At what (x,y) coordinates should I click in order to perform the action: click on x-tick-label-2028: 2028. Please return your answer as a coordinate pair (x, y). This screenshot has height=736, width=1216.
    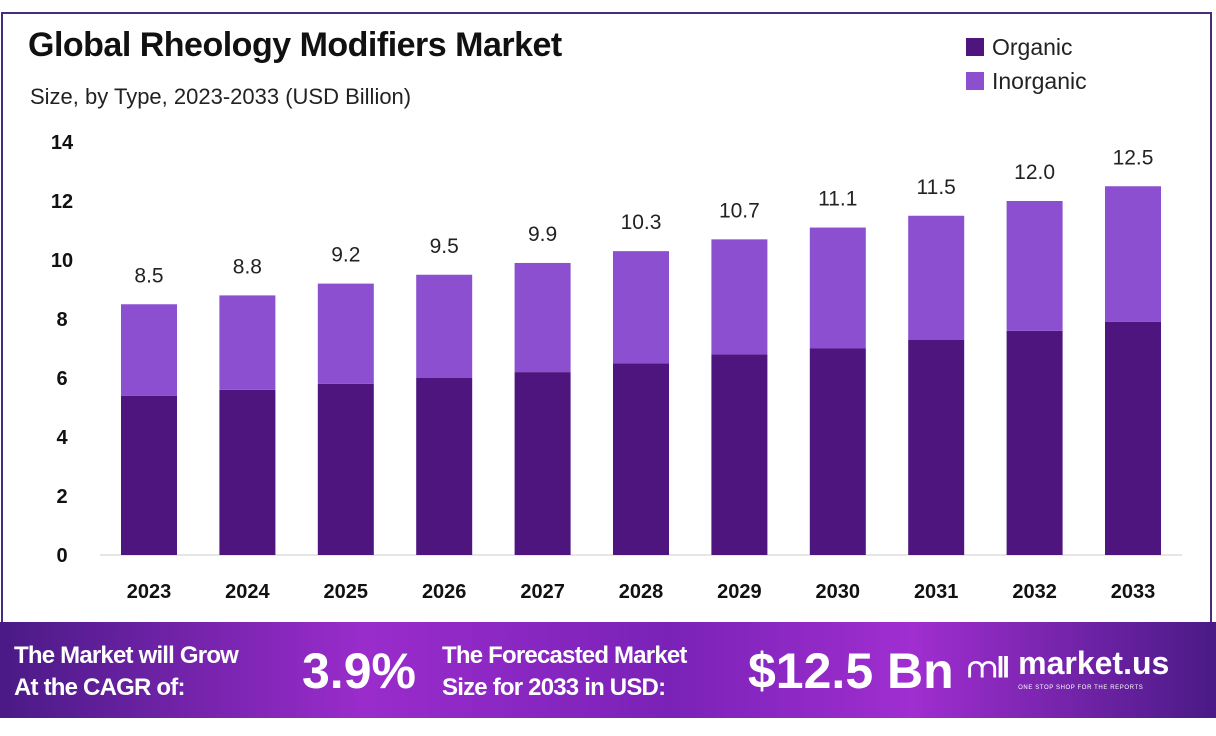
    Looking at the image, I should click on (641, 592).